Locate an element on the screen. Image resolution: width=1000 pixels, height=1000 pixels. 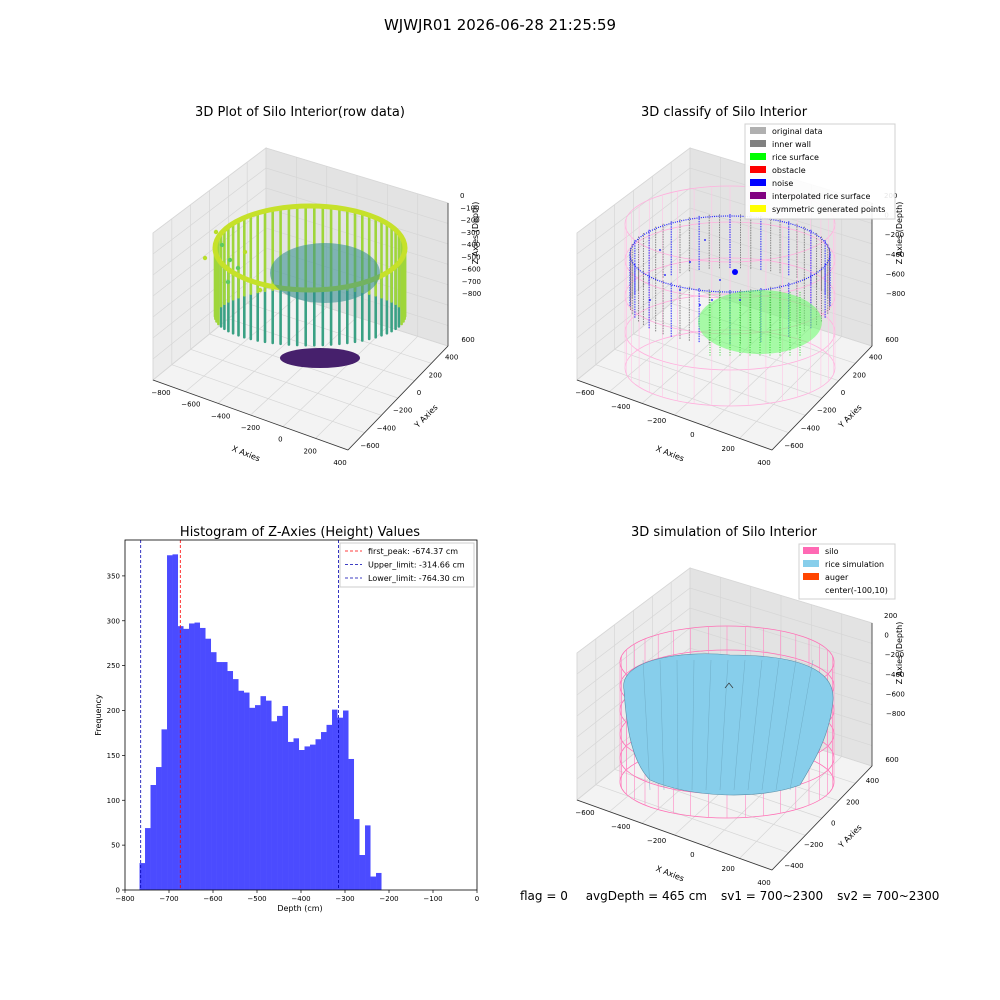
legend-label: inner wall is located at coordinates (791, 144).